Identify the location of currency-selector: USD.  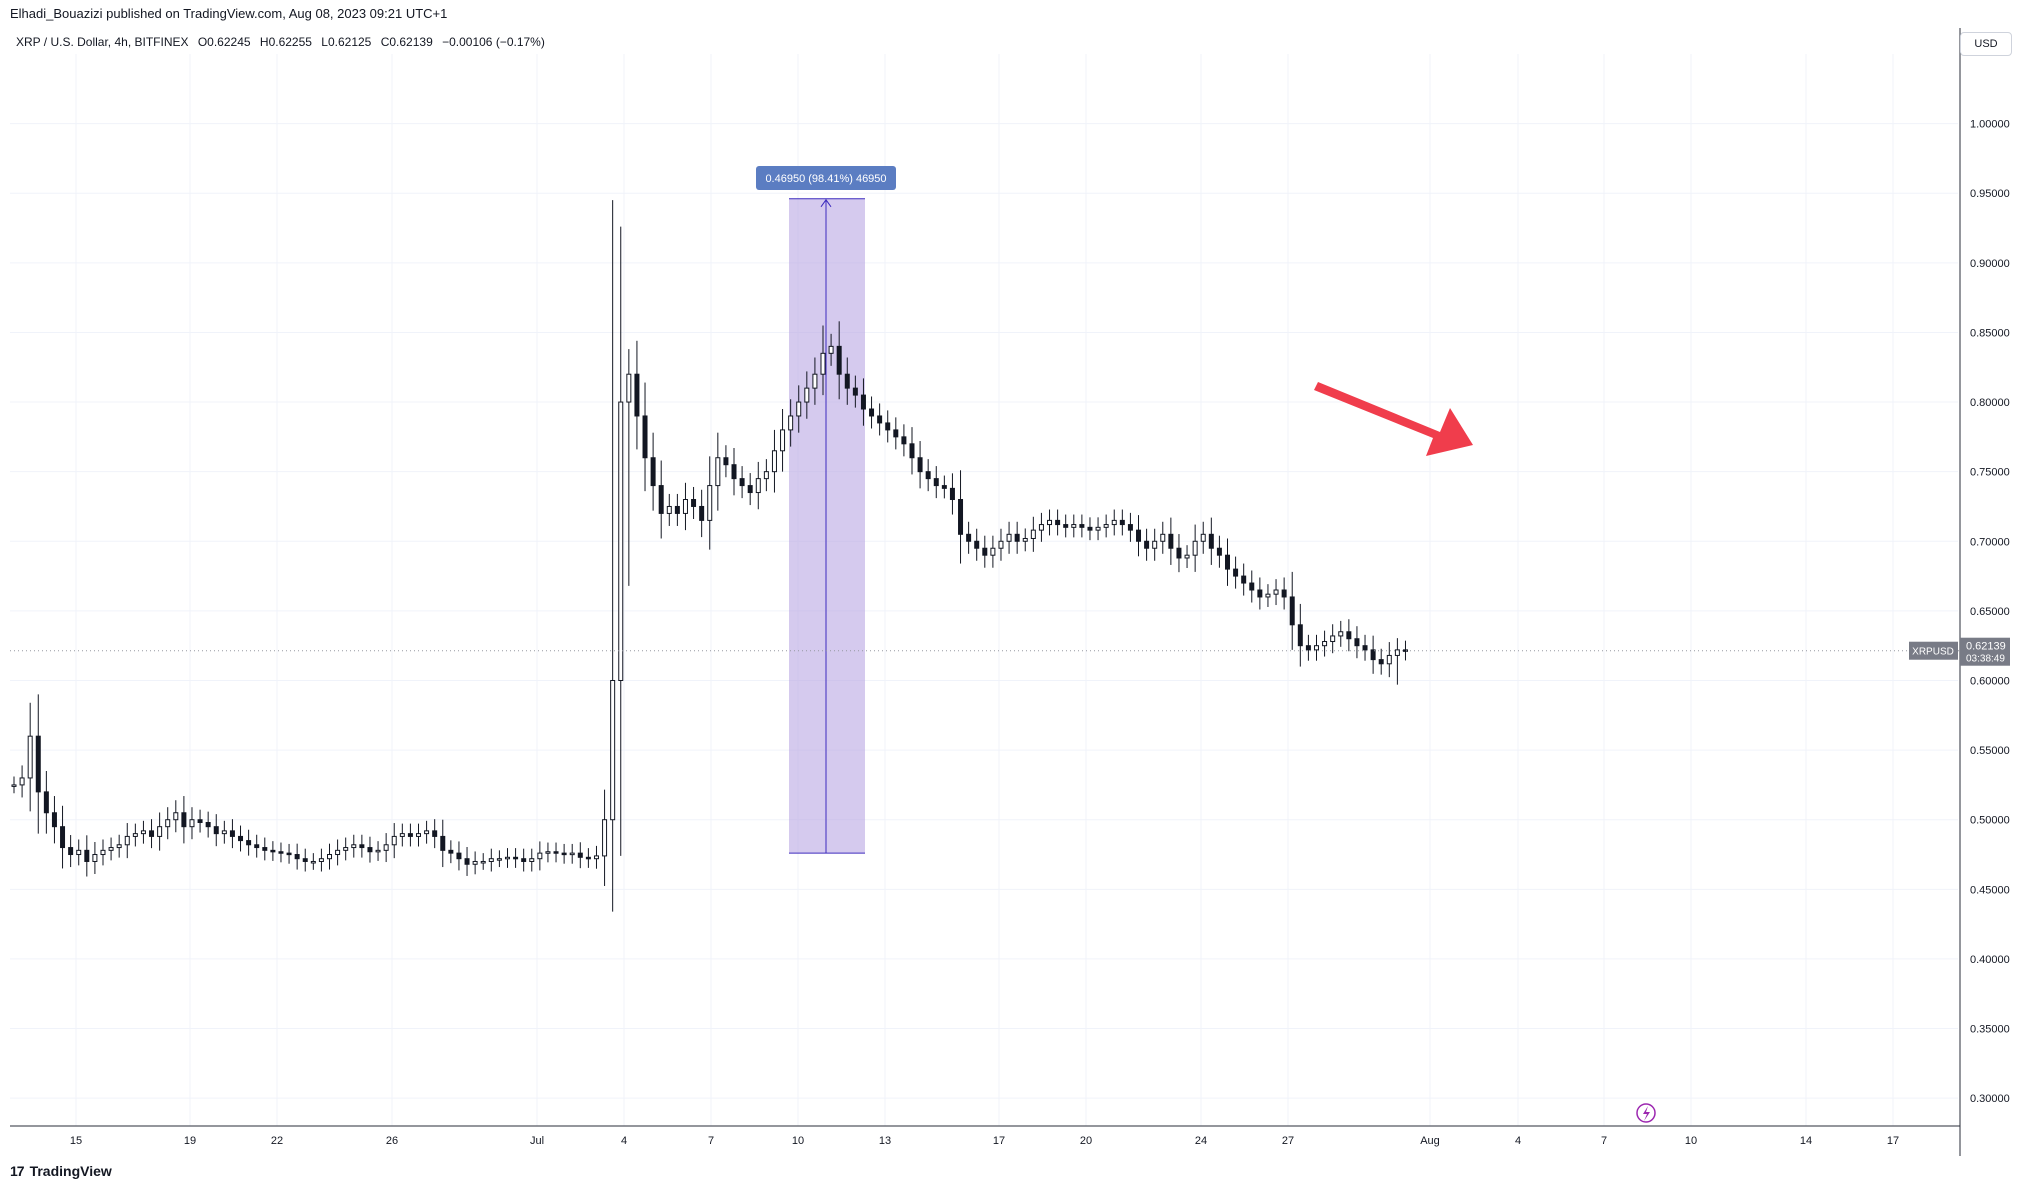
(1986, 44).